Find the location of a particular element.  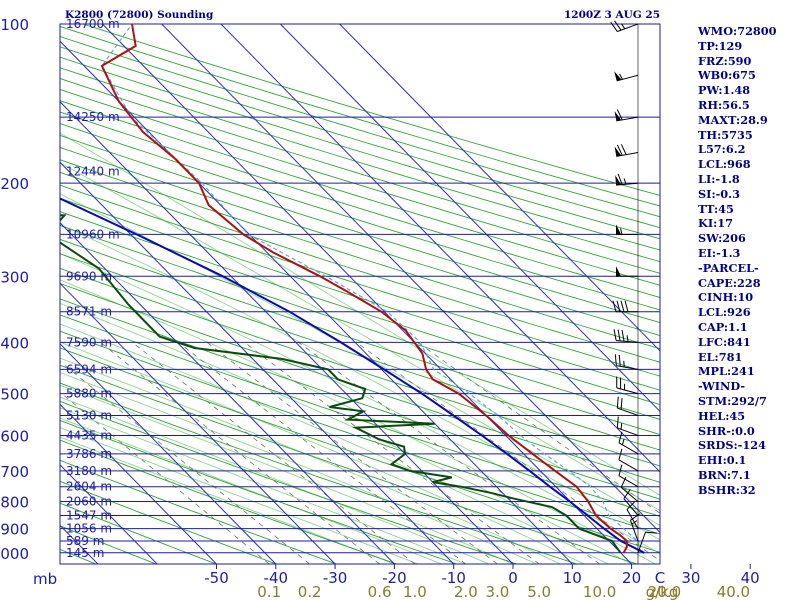

height-label: 14250 m is located at coordinates (93, 117).